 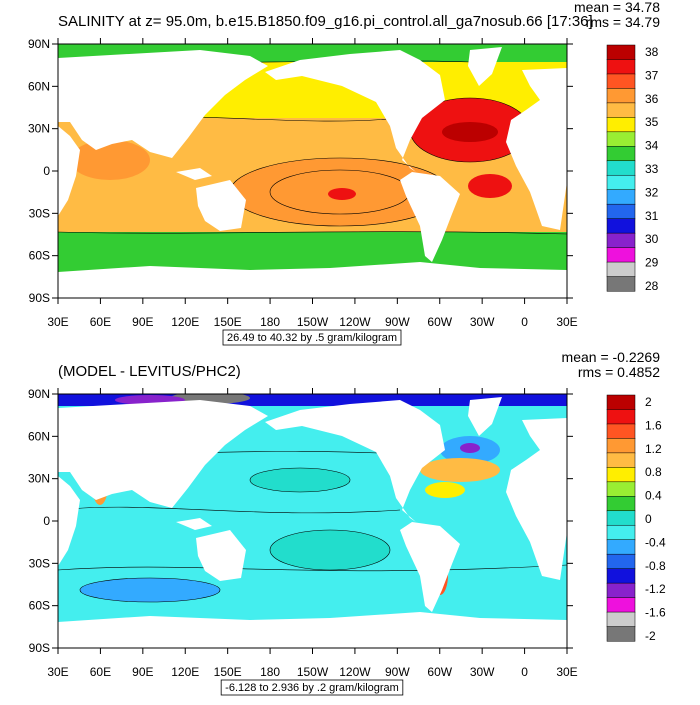 What do you see at coordinates (652, 216) in the screenshot?
I see `colorbar-label: 31` at bounding box center [652, 216].